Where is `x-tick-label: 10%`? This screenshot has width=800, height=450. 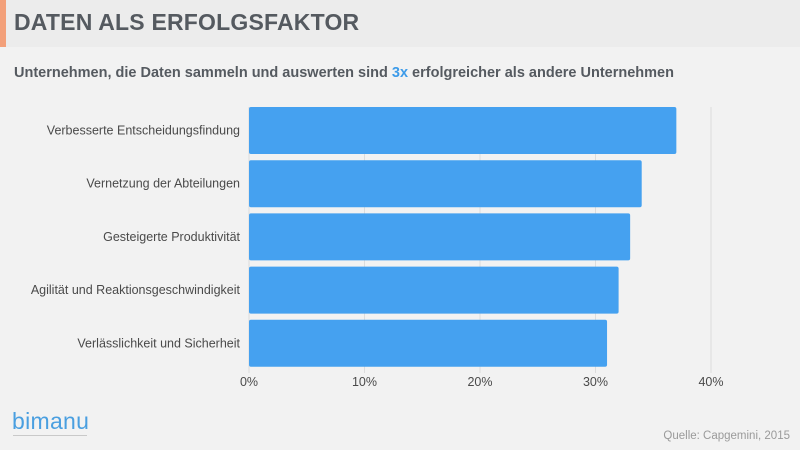 x-tick-label: 10% is located at coordinates (364, 382).